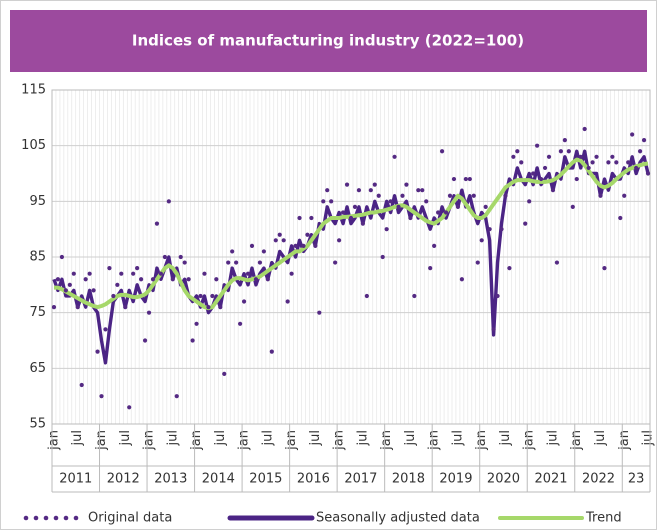 The image size is (657, 530). What do you see at coordinates (37, 201) in the screenshot?
I see `y-tick-label: 95` at bounding box center [37, 201].